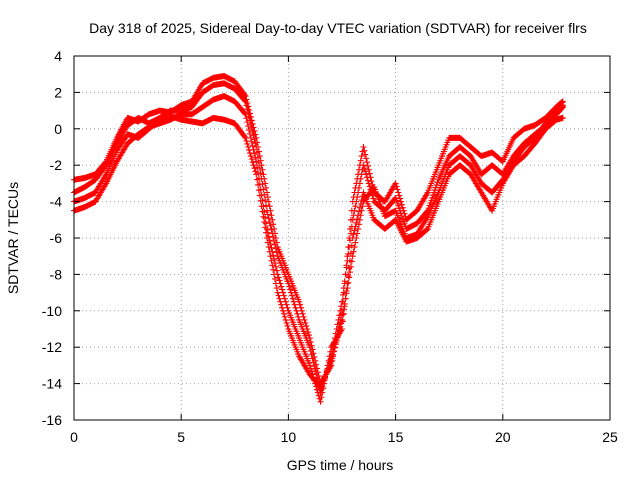 This screenshot has height=480, width=640. Describe the element at coordinates (340, 465) in the screenshot. I see `x-axis-label: GPS time / hours` at that location.